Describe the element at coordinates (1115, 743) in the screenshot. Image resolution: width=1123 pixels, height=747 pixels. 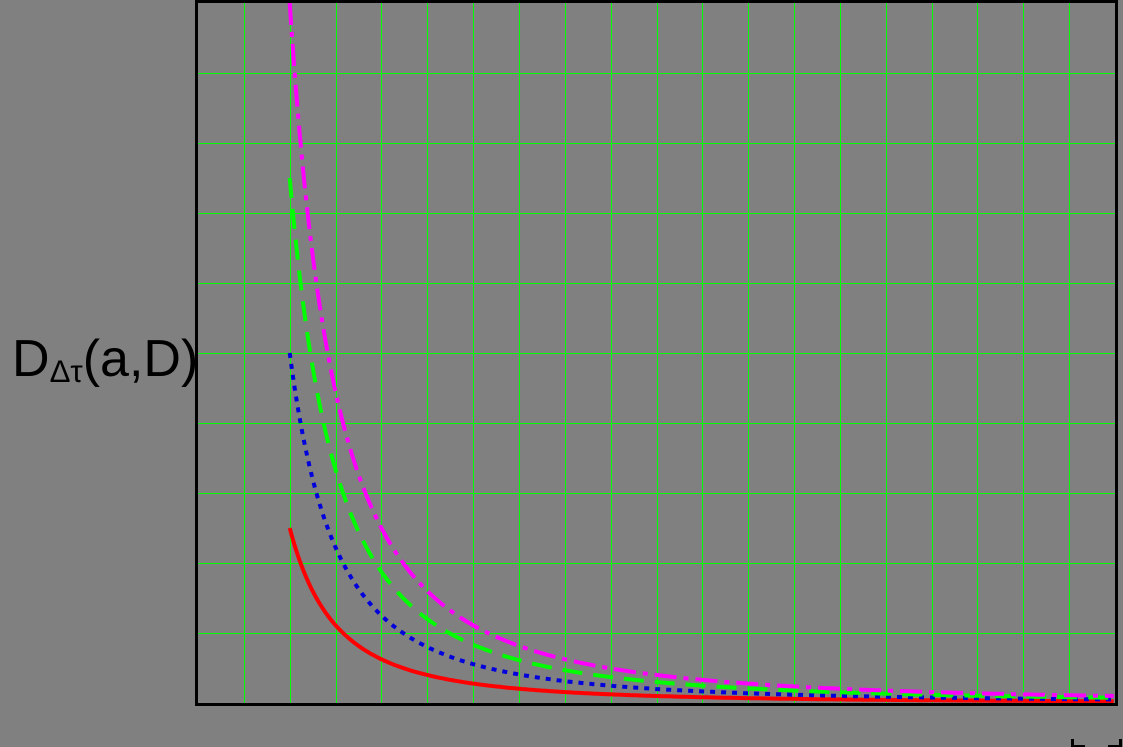
I see `cropped-placeholder-bracket-right` at that location.